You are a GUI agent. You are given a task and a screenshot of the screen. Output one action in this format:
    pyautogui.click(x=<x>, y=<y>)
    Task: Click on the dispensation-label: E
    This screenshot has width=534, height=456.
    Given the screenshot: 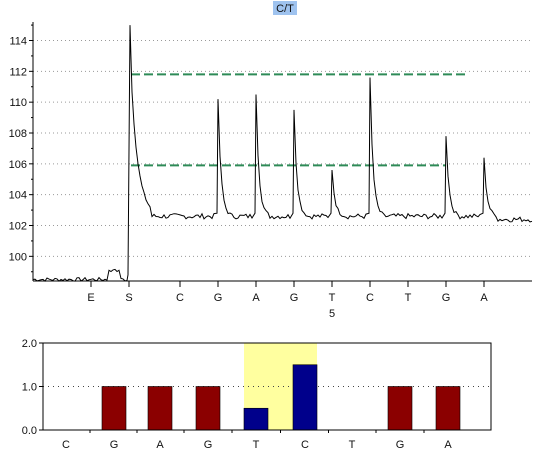 What is the action you would take?
    pyautogui.click(x=90, y=298)
    